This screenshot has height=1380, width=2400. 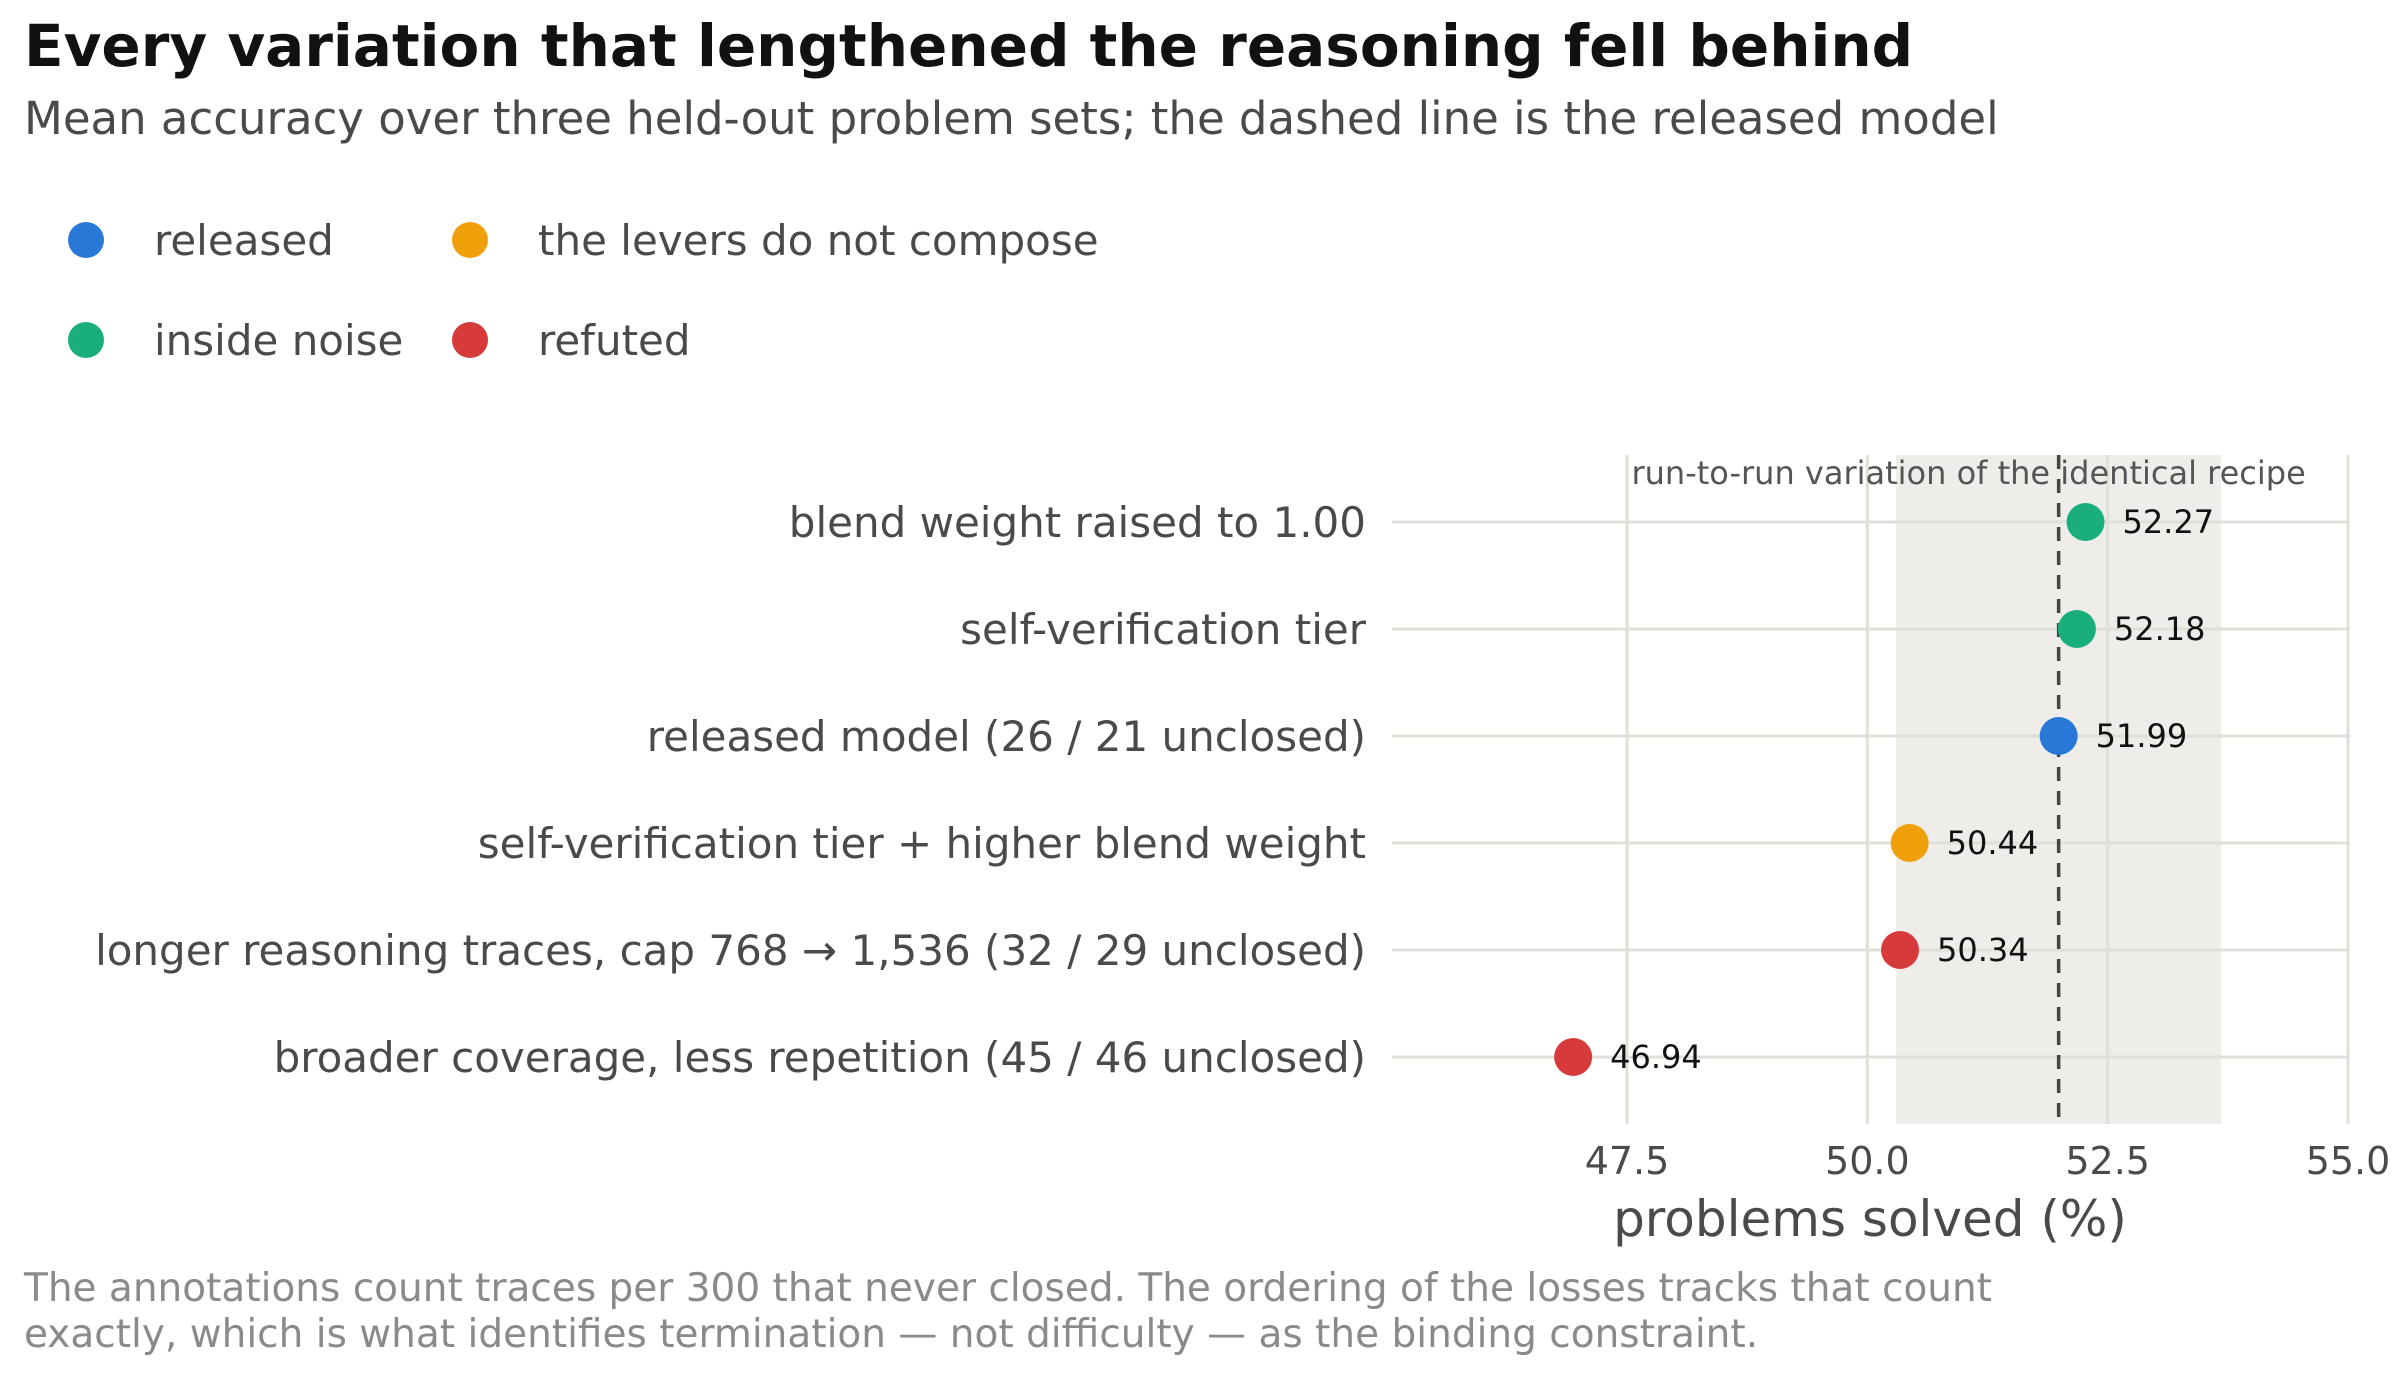 I want to click on legend-swatch-levers-do-not-compose, so click(x=470, y=240).